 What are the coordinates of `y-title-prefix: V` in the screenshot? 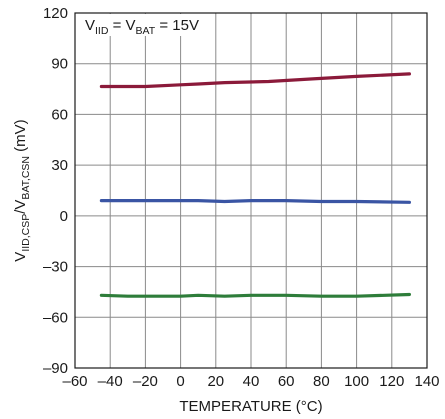 It's located at (20, 257).